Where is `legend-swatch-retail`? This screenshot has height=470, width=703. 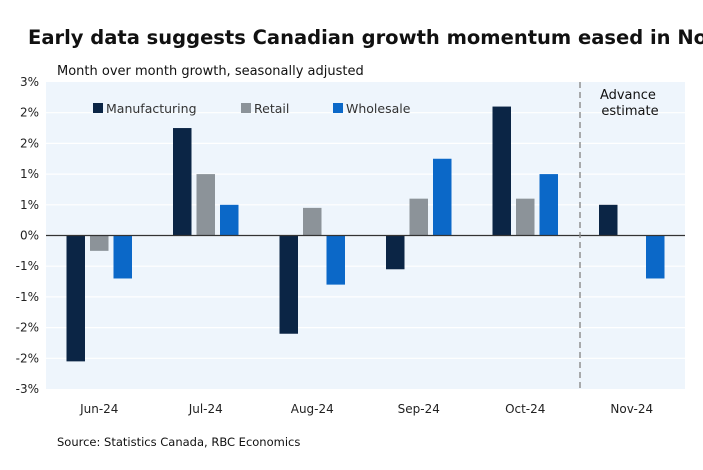
legend-swatch-retail is located at coordinates (246, 108).